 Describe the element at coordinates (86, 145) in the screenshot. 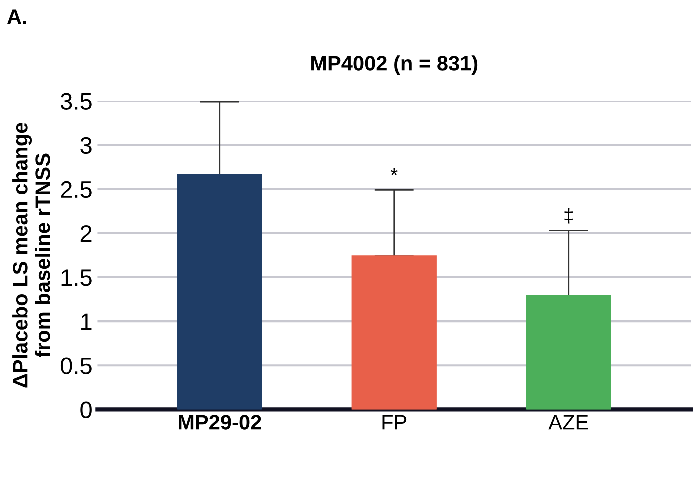

I see `y-tick-label: 3` at that location.